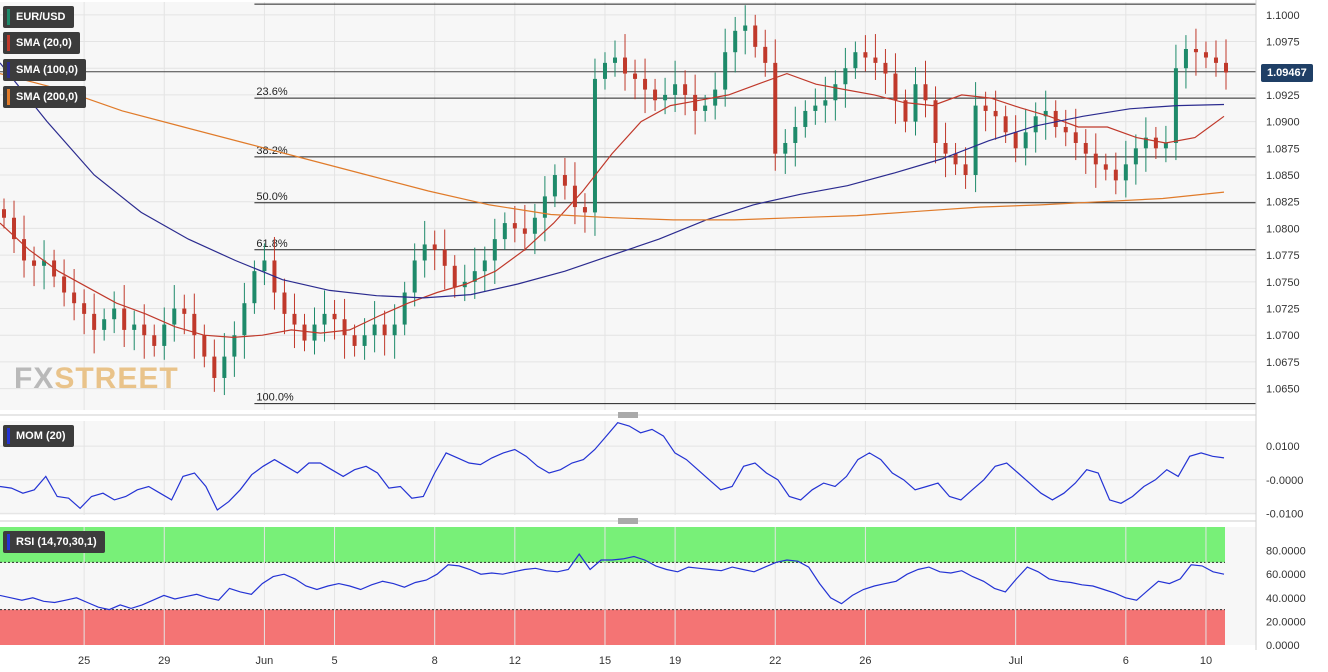  Describe the element at coordinates (628, 521) in the screenshot. I see `rsi-resize-handle` at that location.